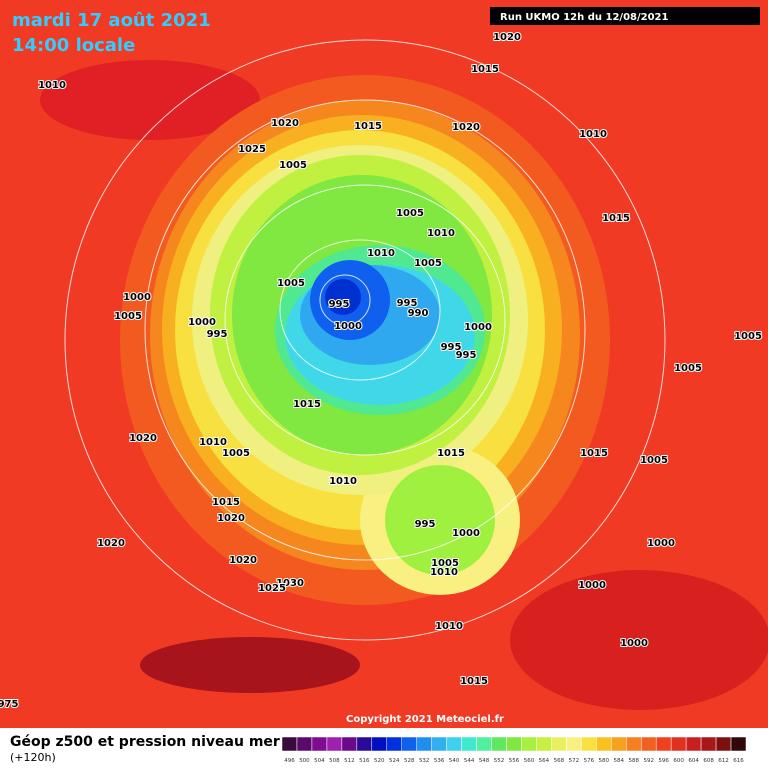 The width and height of the screenshot is (768, 768). What do you see at coordinates (678, 761) in the screenshot?
I see `scale-label: 600` at bounding box center [678, 761].